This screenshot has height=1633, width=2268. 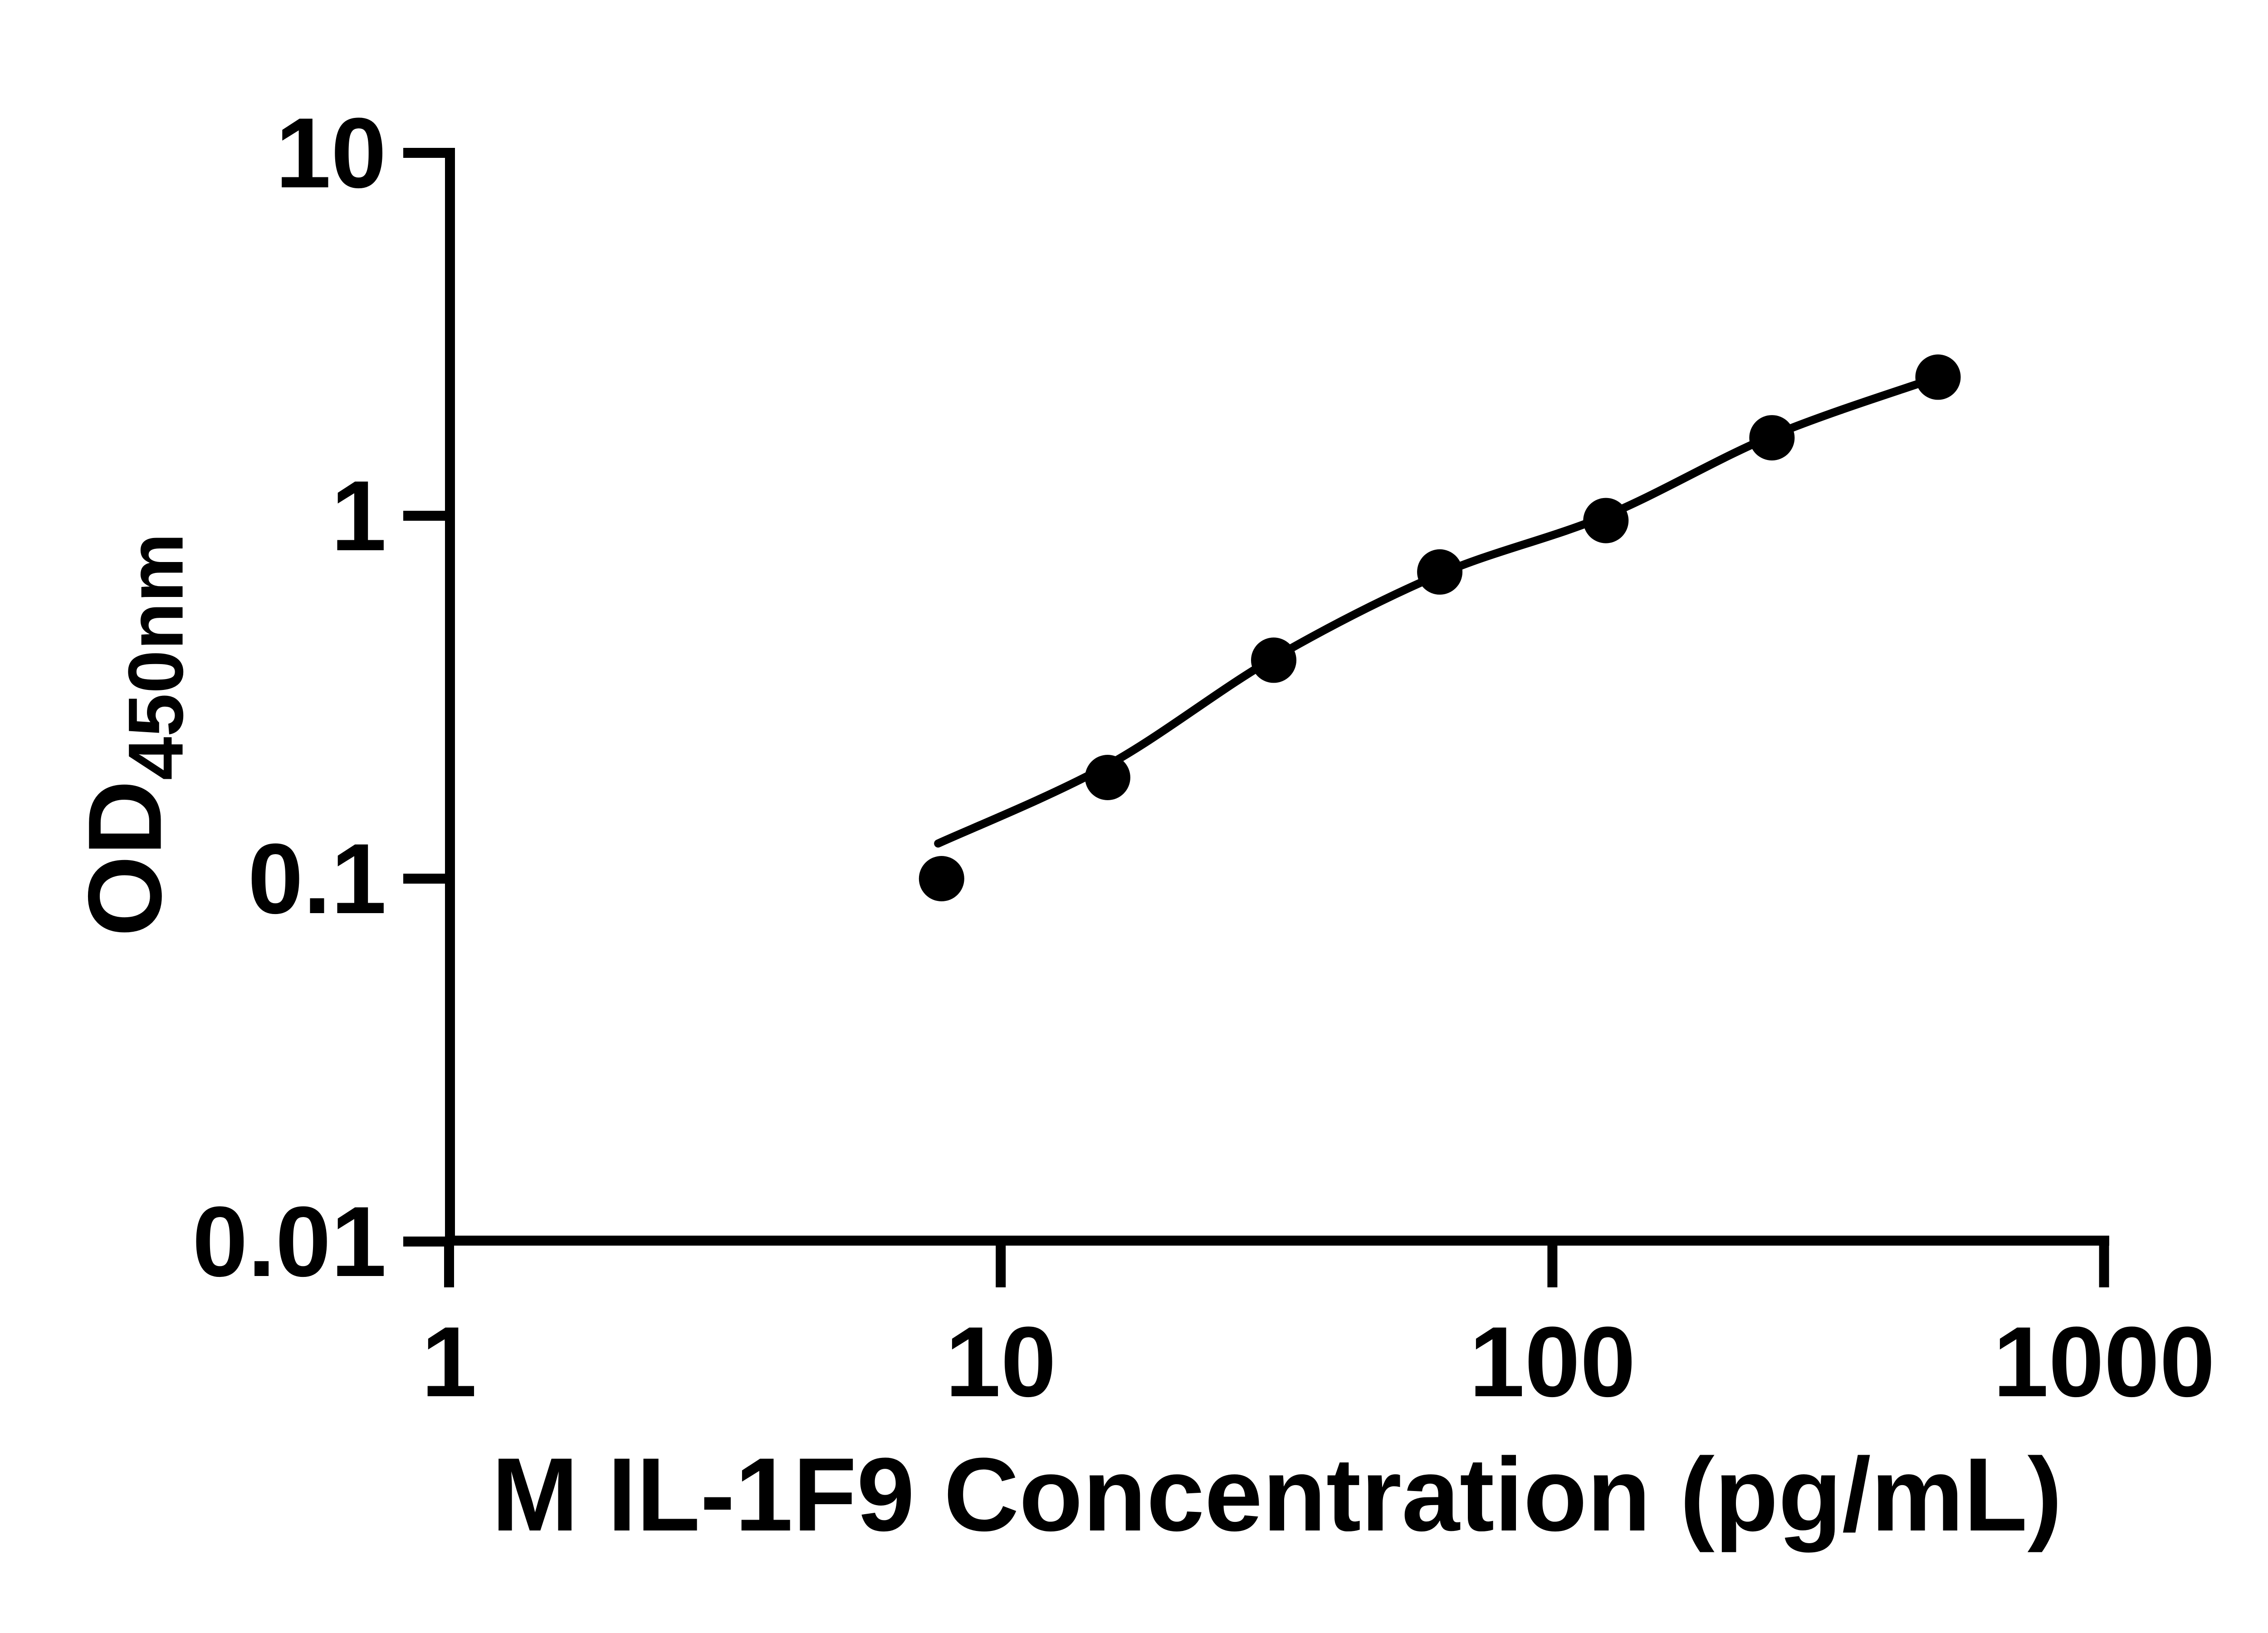 What do you see at coordinates (359, 516) in the screenshot?
I see `y-tick-label: 1` at bounding box center [359, 516].